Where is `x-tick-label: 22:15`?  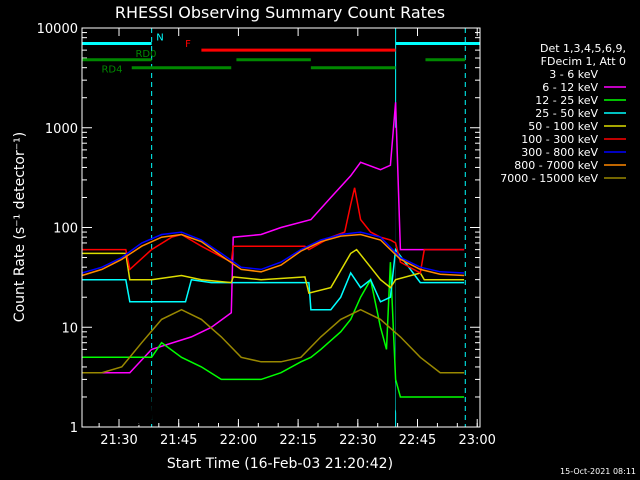 x-tick-label: 22:15 is located at coordinates (297, 440).